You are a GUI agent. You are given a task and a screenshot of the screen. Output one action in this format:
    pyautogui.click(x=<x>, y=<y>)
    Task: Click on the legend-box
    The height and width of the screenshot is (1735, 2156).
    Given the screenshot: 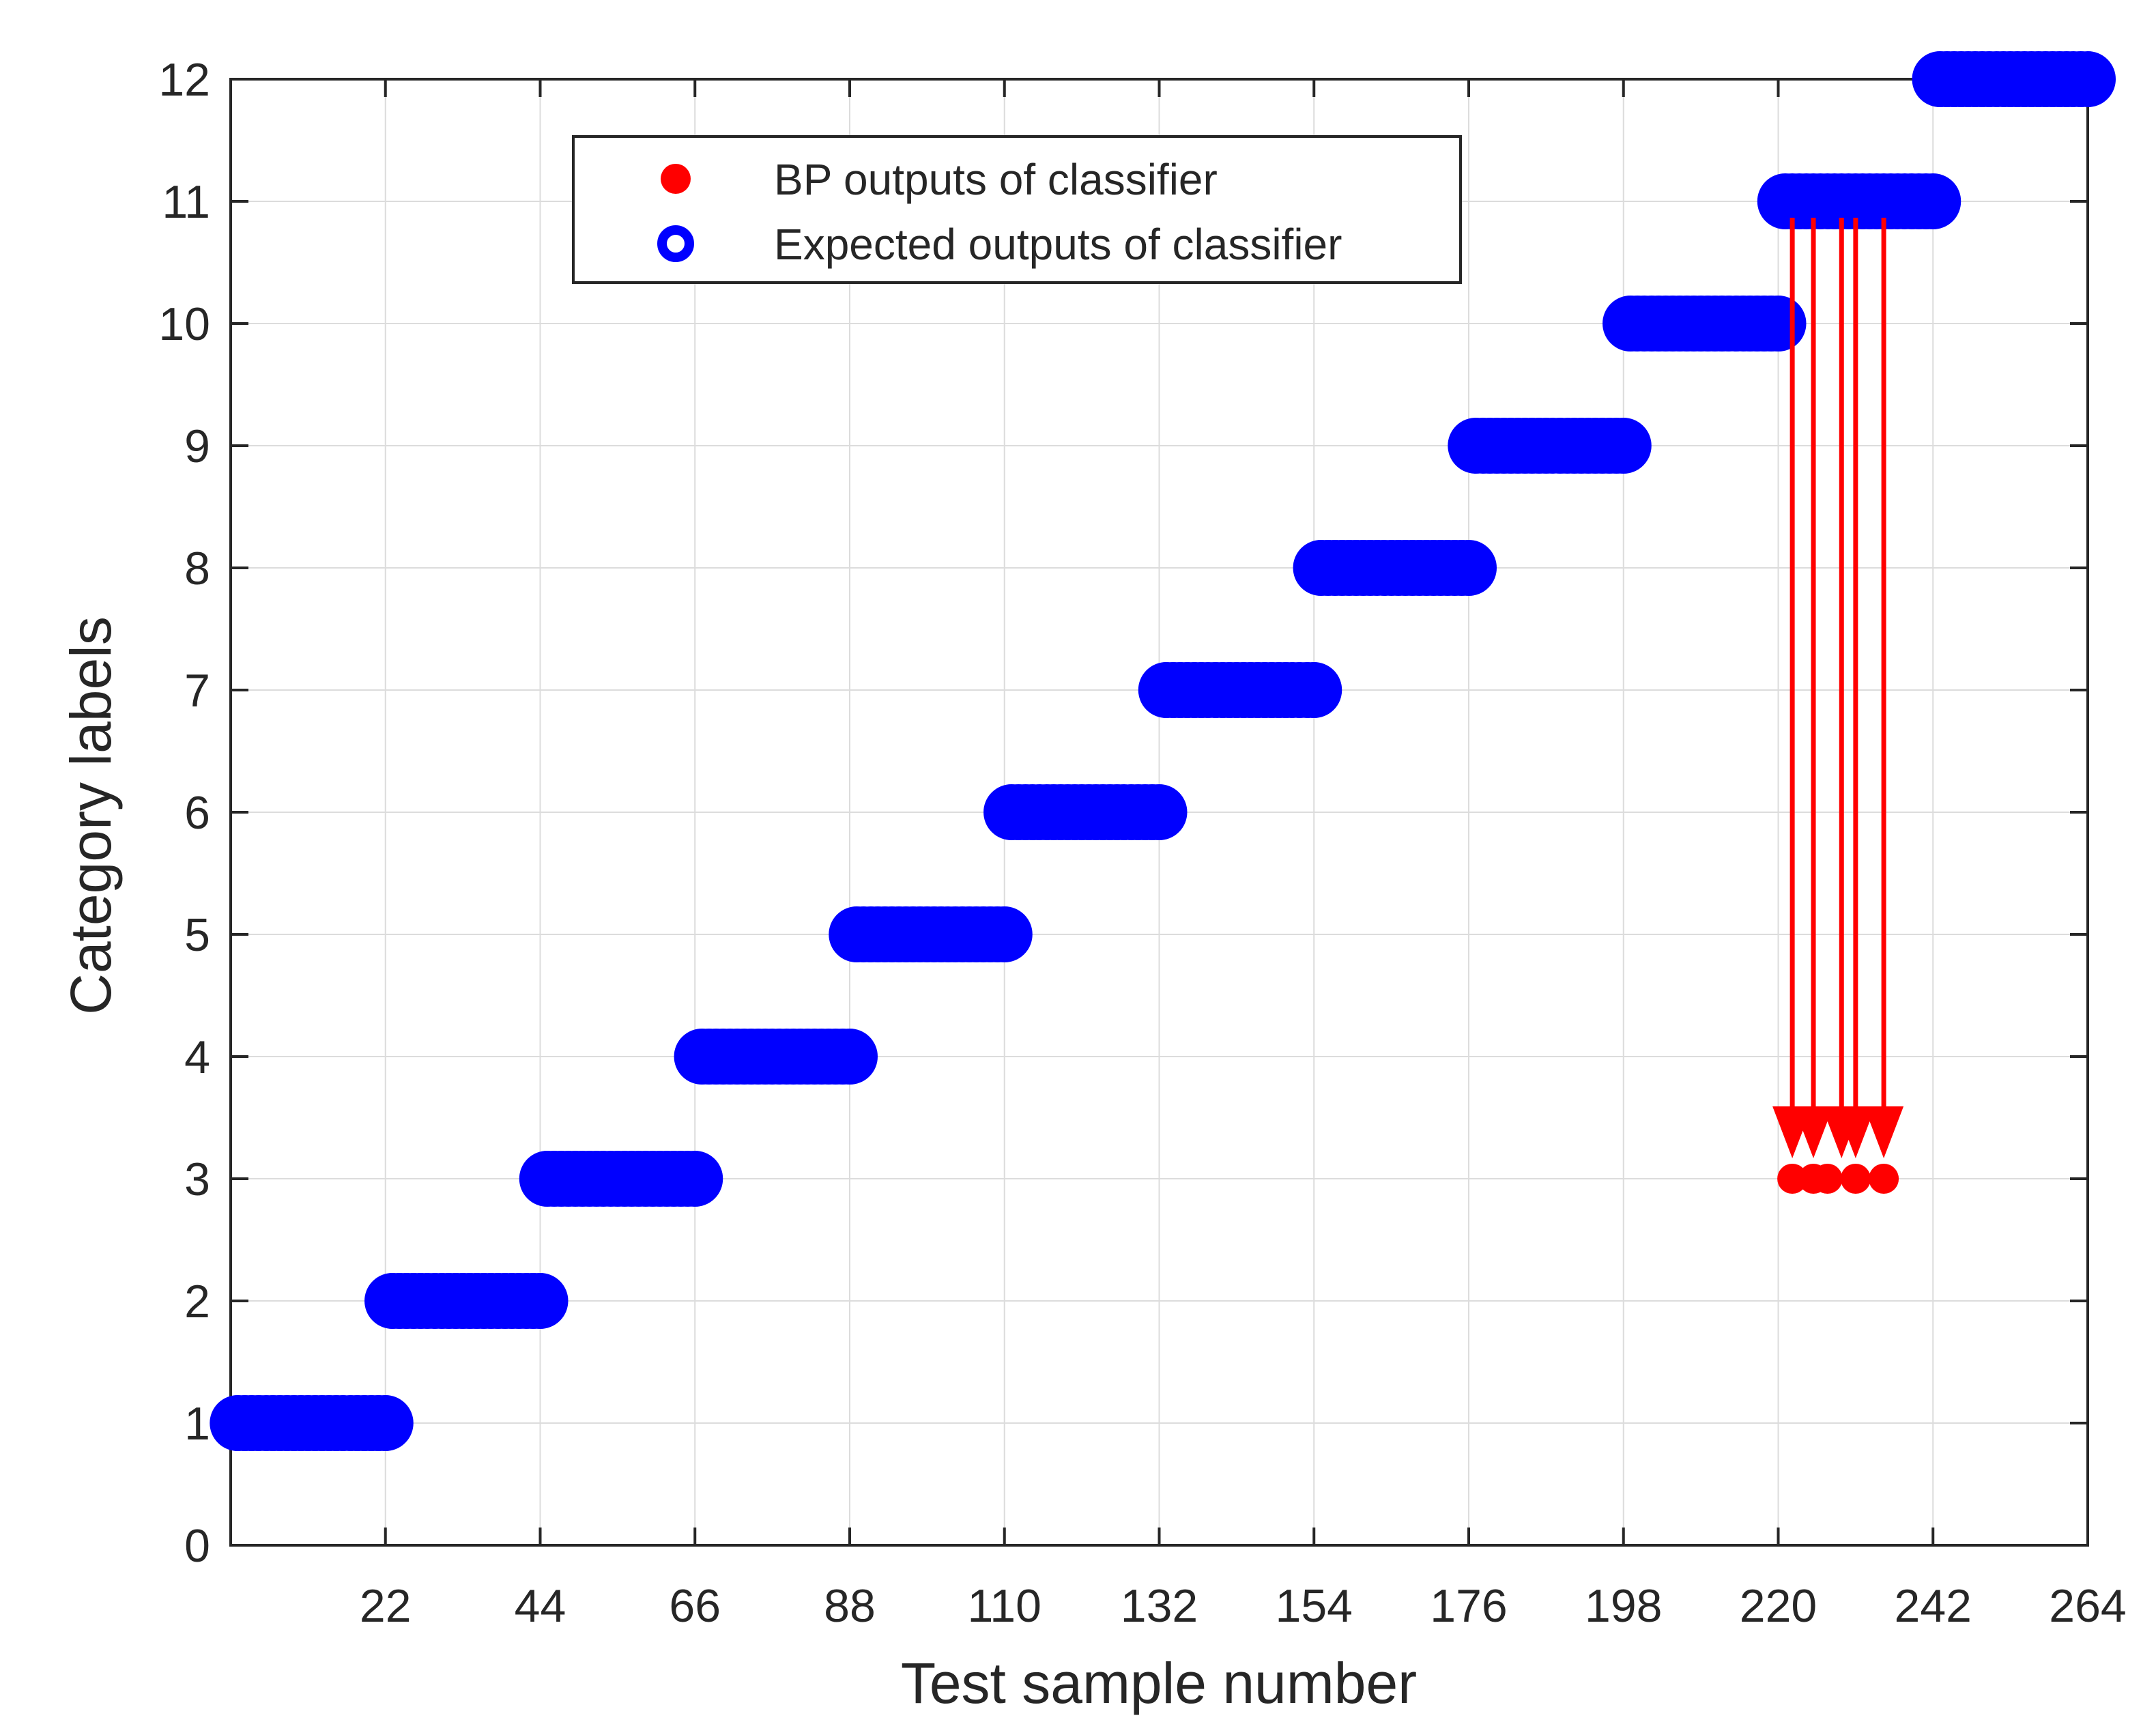 What is the action you would take?
    pyautogui.click(x=1017, y=209)
    